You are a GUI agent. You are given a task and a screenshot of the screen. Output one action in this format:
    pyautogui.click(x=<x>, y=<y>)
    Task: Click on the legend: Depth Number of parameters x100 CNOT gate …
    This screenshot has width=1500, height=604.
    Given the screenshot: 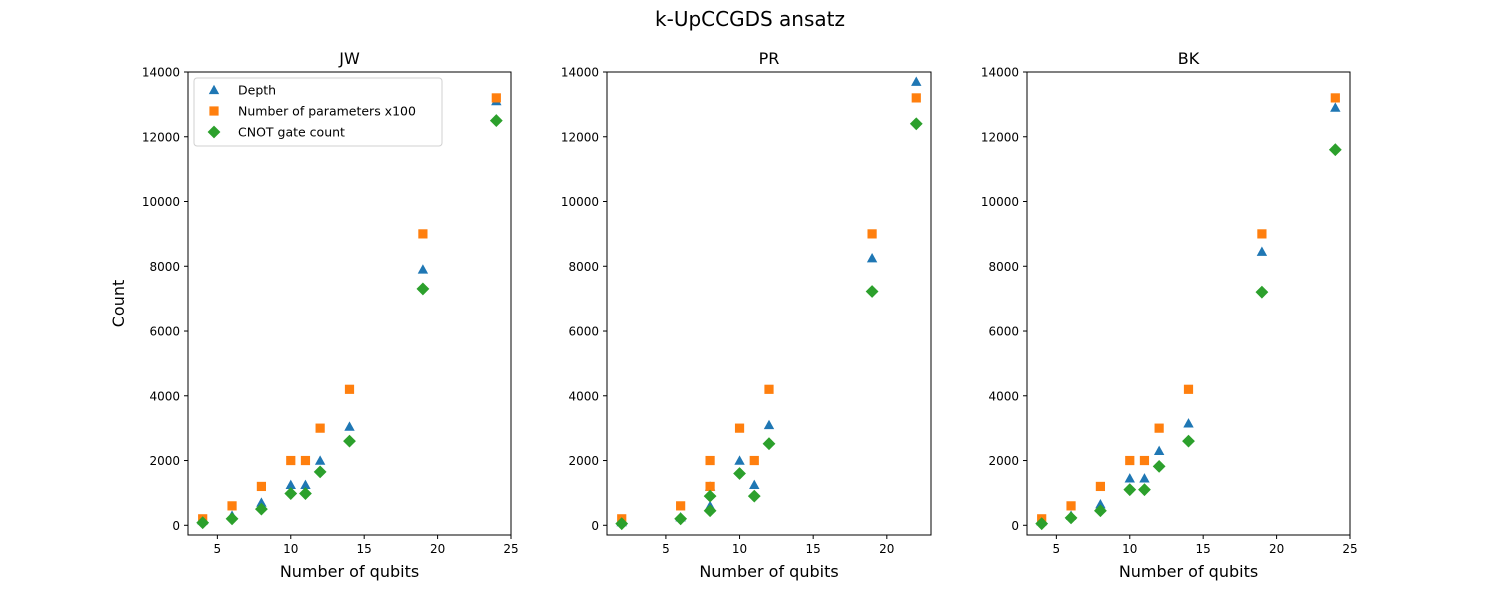 What is the action you would take?
    pyautogui.click(x=318, y=112)
    